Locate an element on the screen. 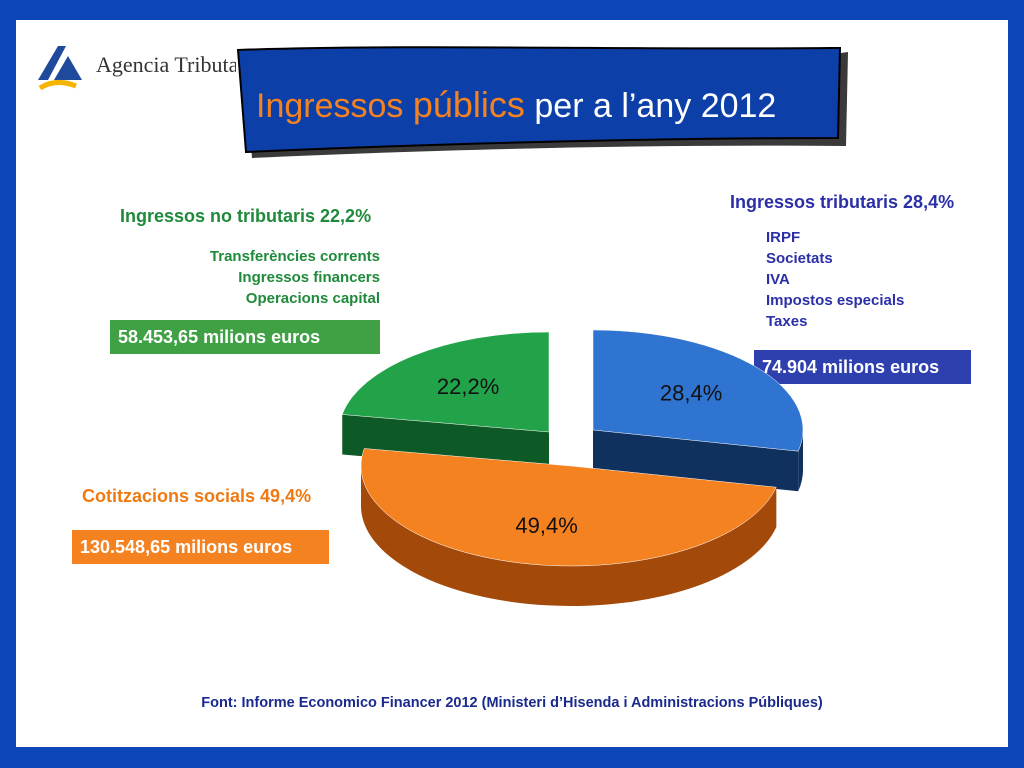  social-amount: 130.548,65 milions euros is located at coordinates (200, 547).